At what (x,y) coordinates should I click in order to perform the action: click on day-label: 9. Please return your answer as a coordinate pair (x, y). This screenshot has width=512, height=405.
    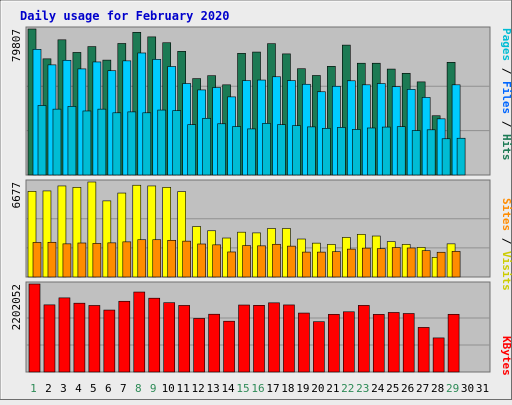
    Looking at the image, I should click on (153, 388).